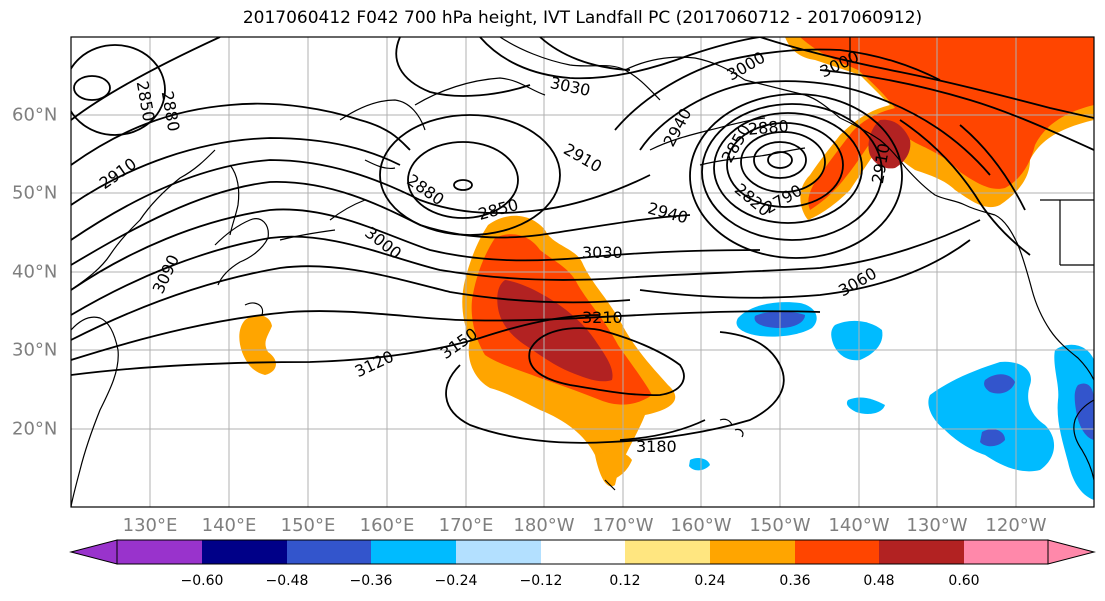 The image size is (1105, 601). I want to click on colorbar-tick: 0.48, so click(879, 581).